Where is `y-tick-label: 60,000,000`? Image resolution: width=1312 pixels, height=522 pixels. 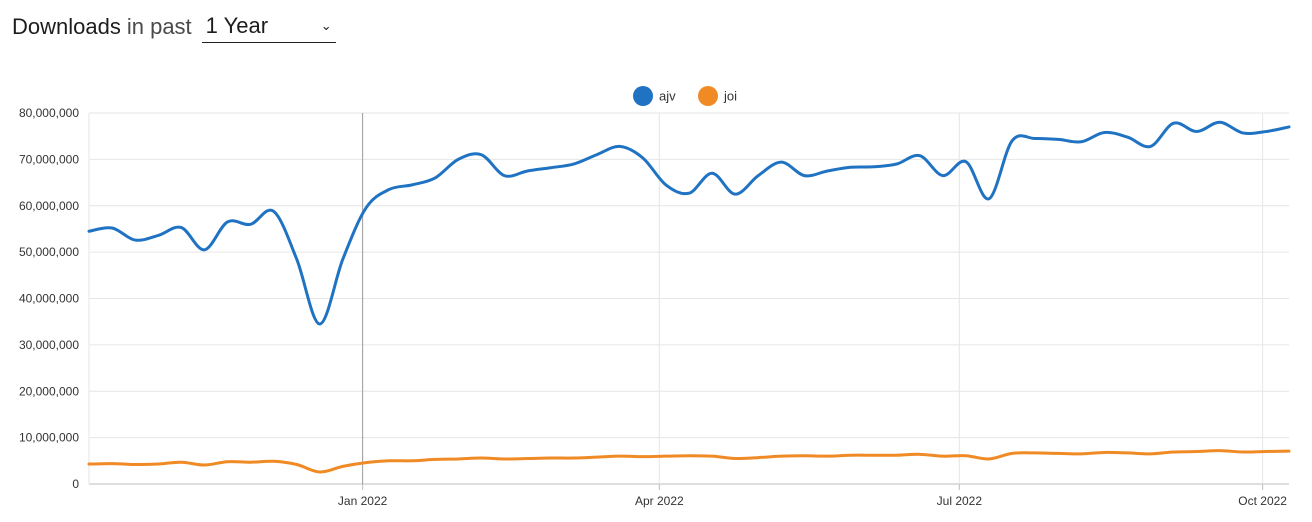 y-tick-label: 60,000,000 is located at coordinates (49, 206).